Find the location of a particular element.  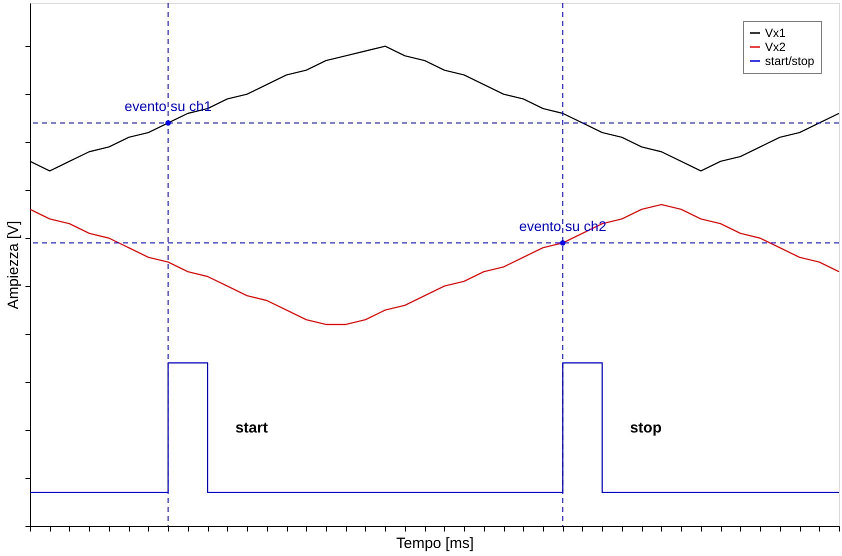

legend-label: Vx2 is located at coordinates (775, 47).